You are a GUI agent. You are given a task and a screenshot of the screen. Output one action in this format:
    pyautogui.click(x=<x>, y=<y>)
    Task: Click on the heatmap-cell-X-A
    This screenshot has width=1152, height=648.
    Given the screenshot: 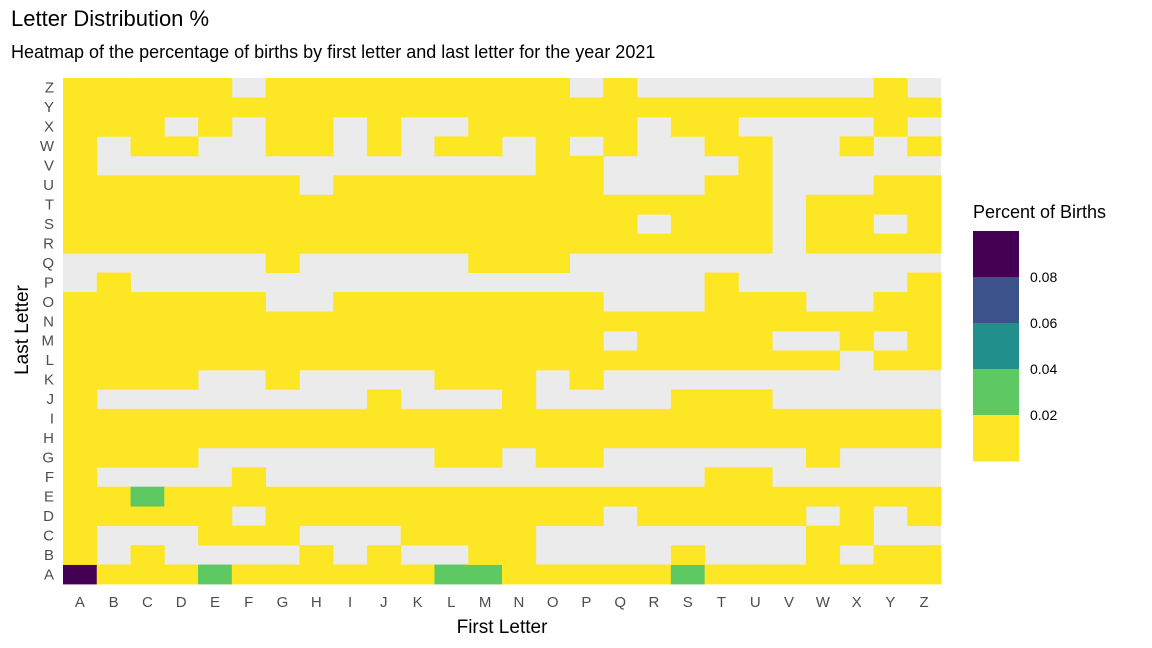 What is the action you would take?
    pyautogui.click(x=856, y=574)
    